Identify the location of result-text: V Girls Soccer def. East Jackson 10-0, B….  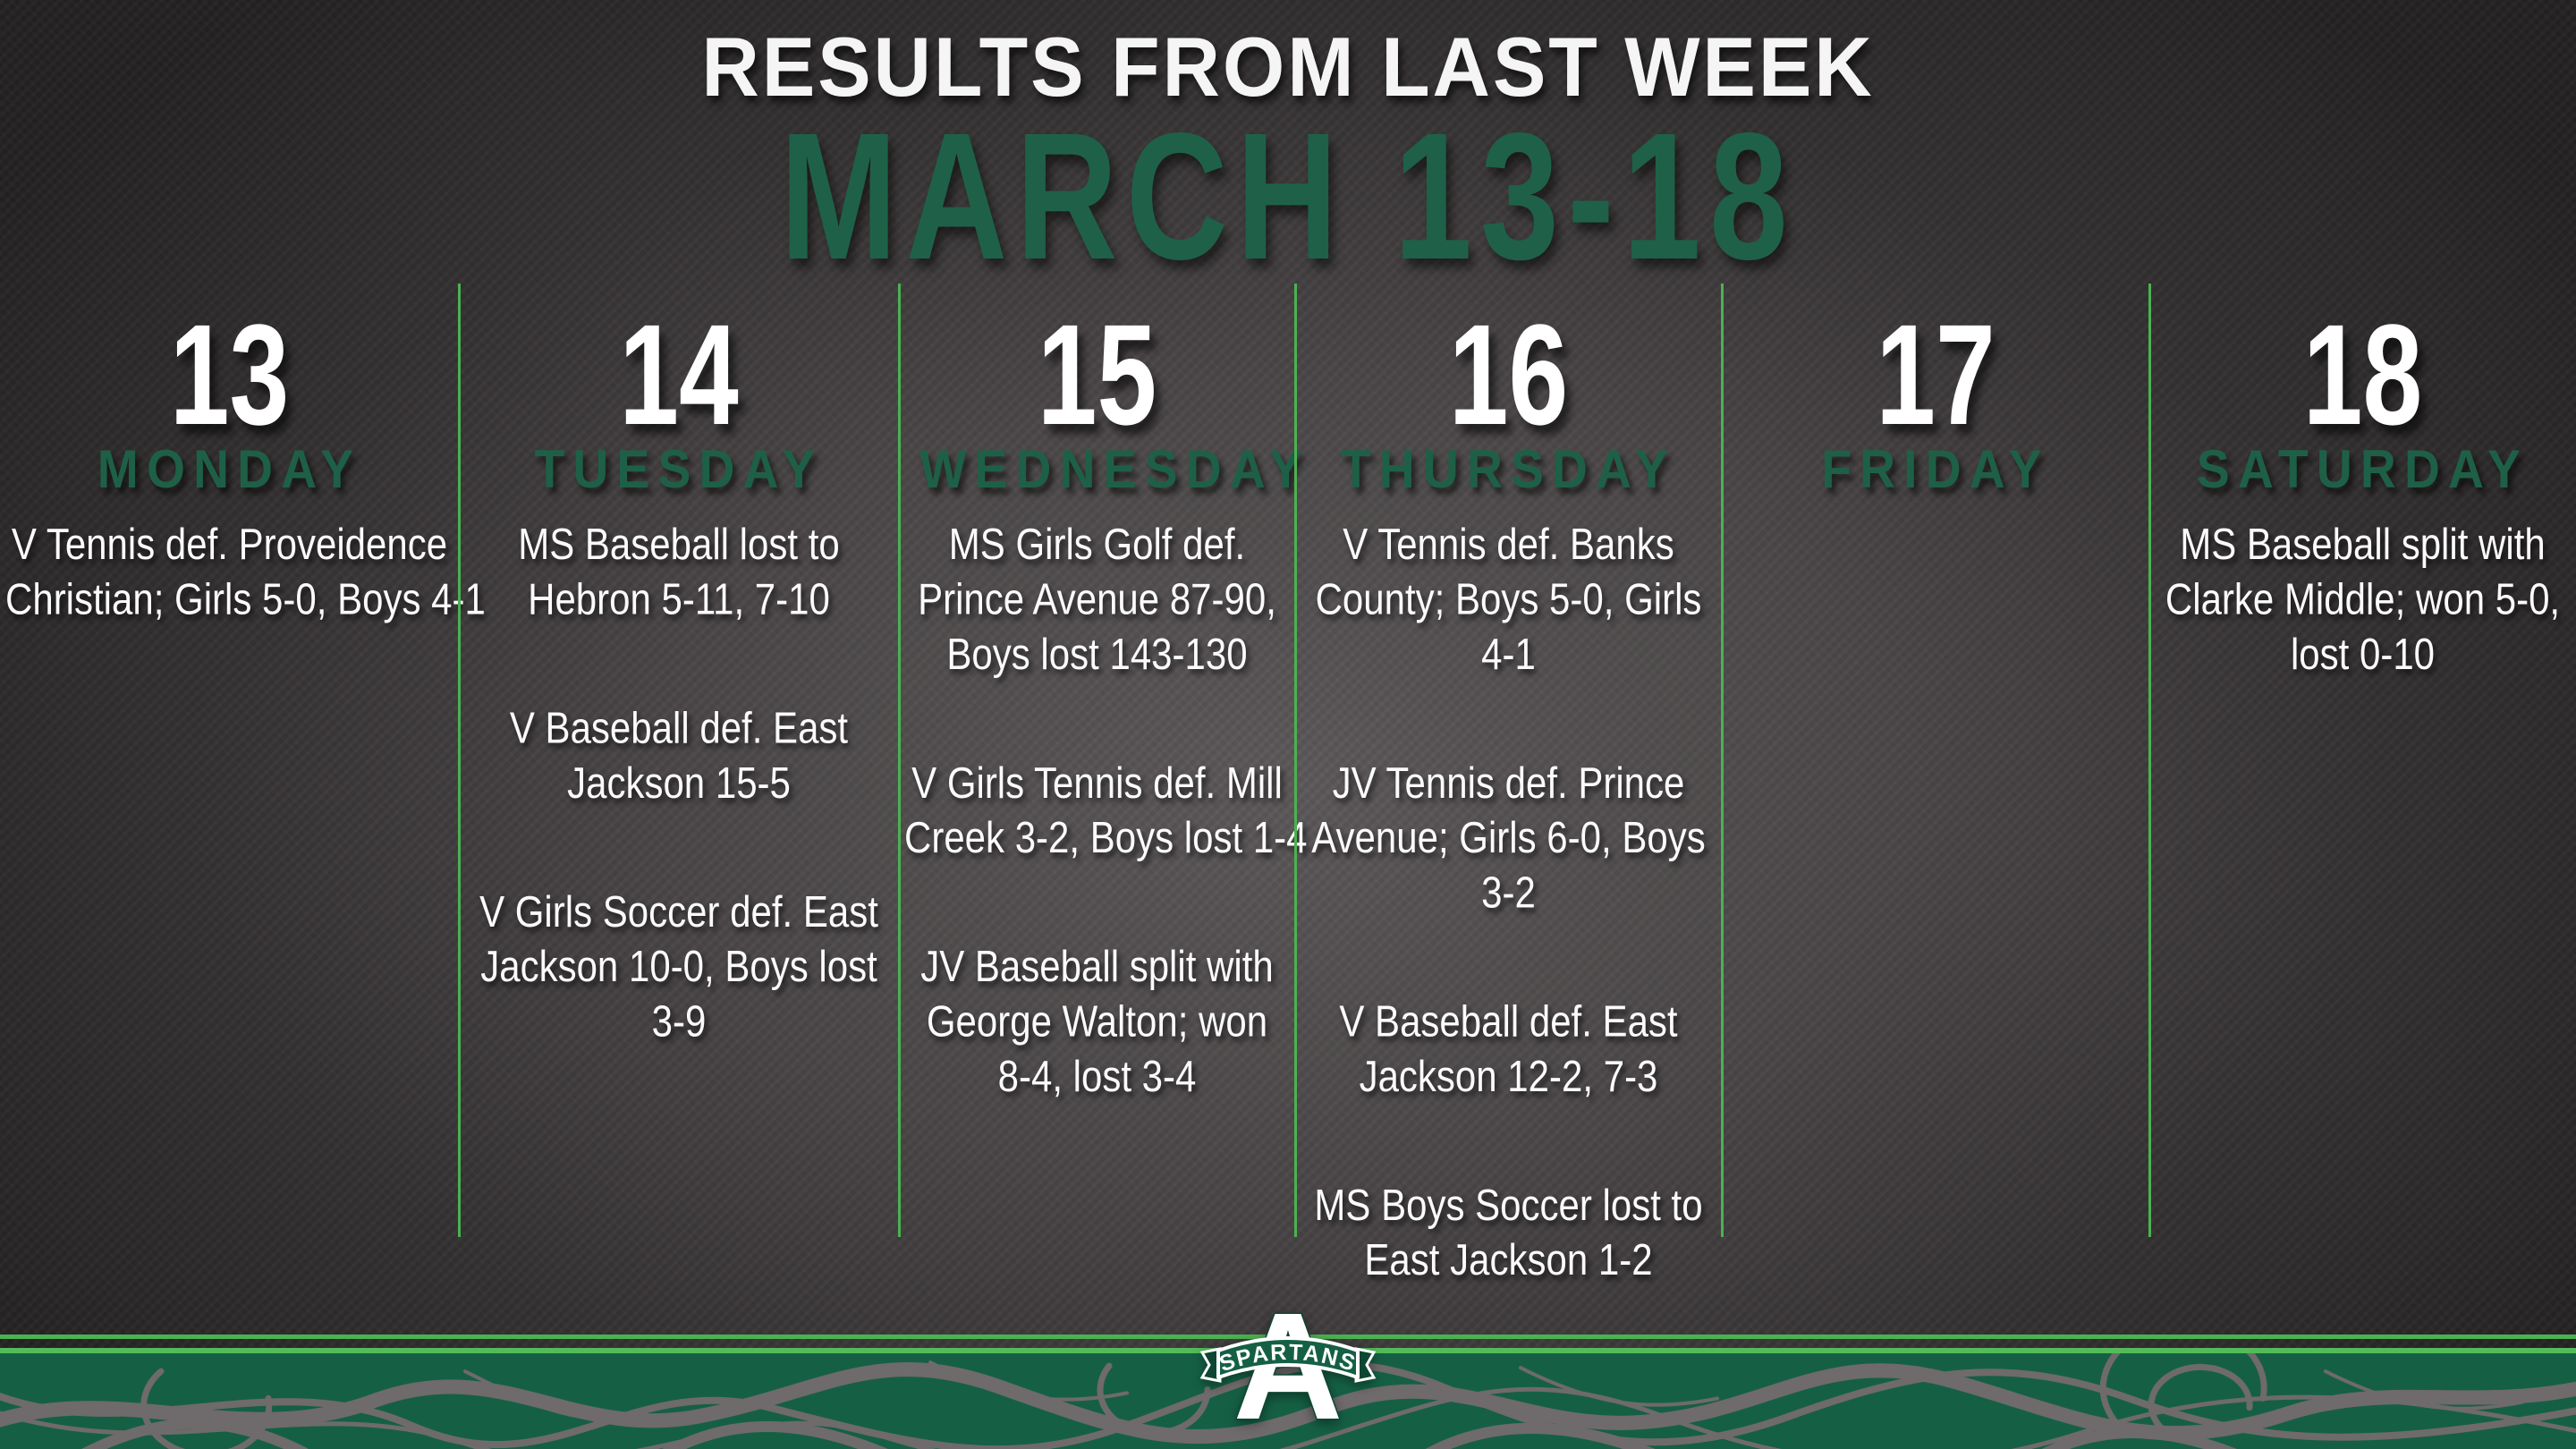
(678, 966).